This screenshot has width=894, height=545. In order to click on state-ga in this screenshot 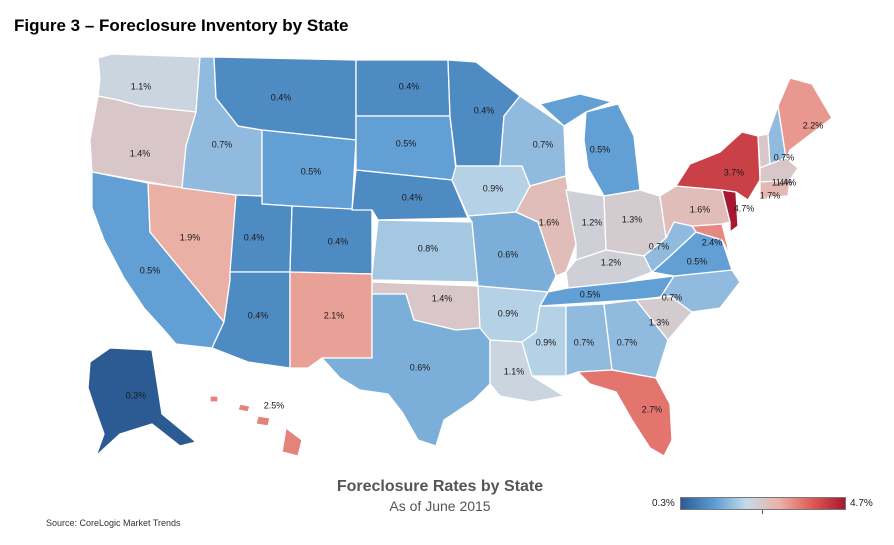, I will do `click(636, 339)`.